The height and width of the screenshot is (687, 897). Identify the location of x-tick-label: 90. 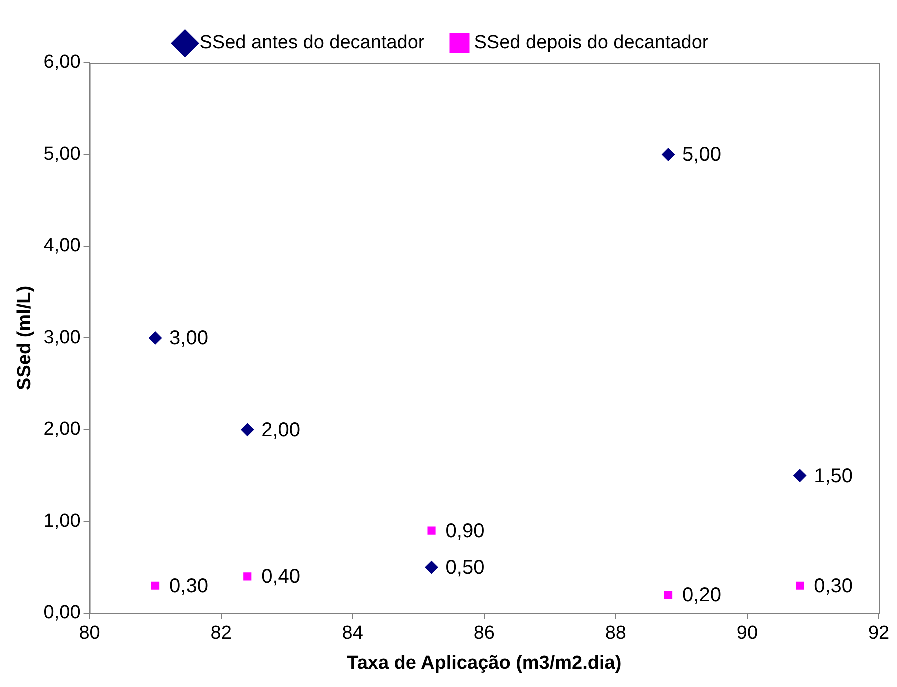
(747, 633).